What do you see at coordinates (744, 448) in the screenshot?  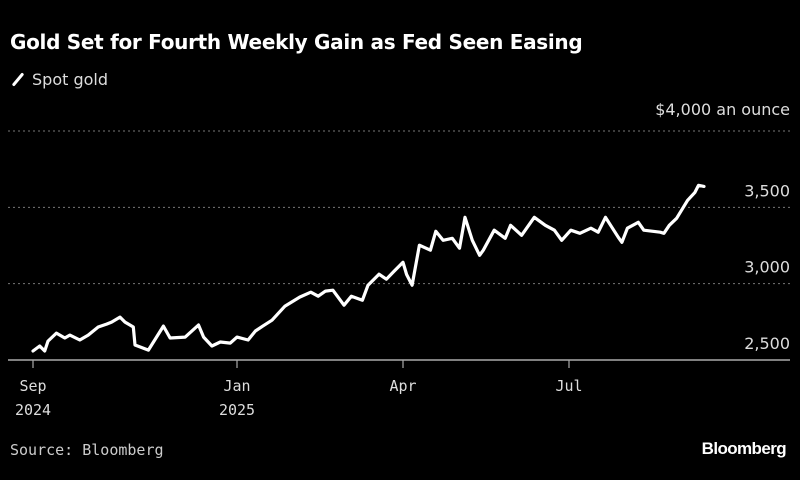 I see `bloomberg-logo: Bloomberg` at bounding box center [744, 448].